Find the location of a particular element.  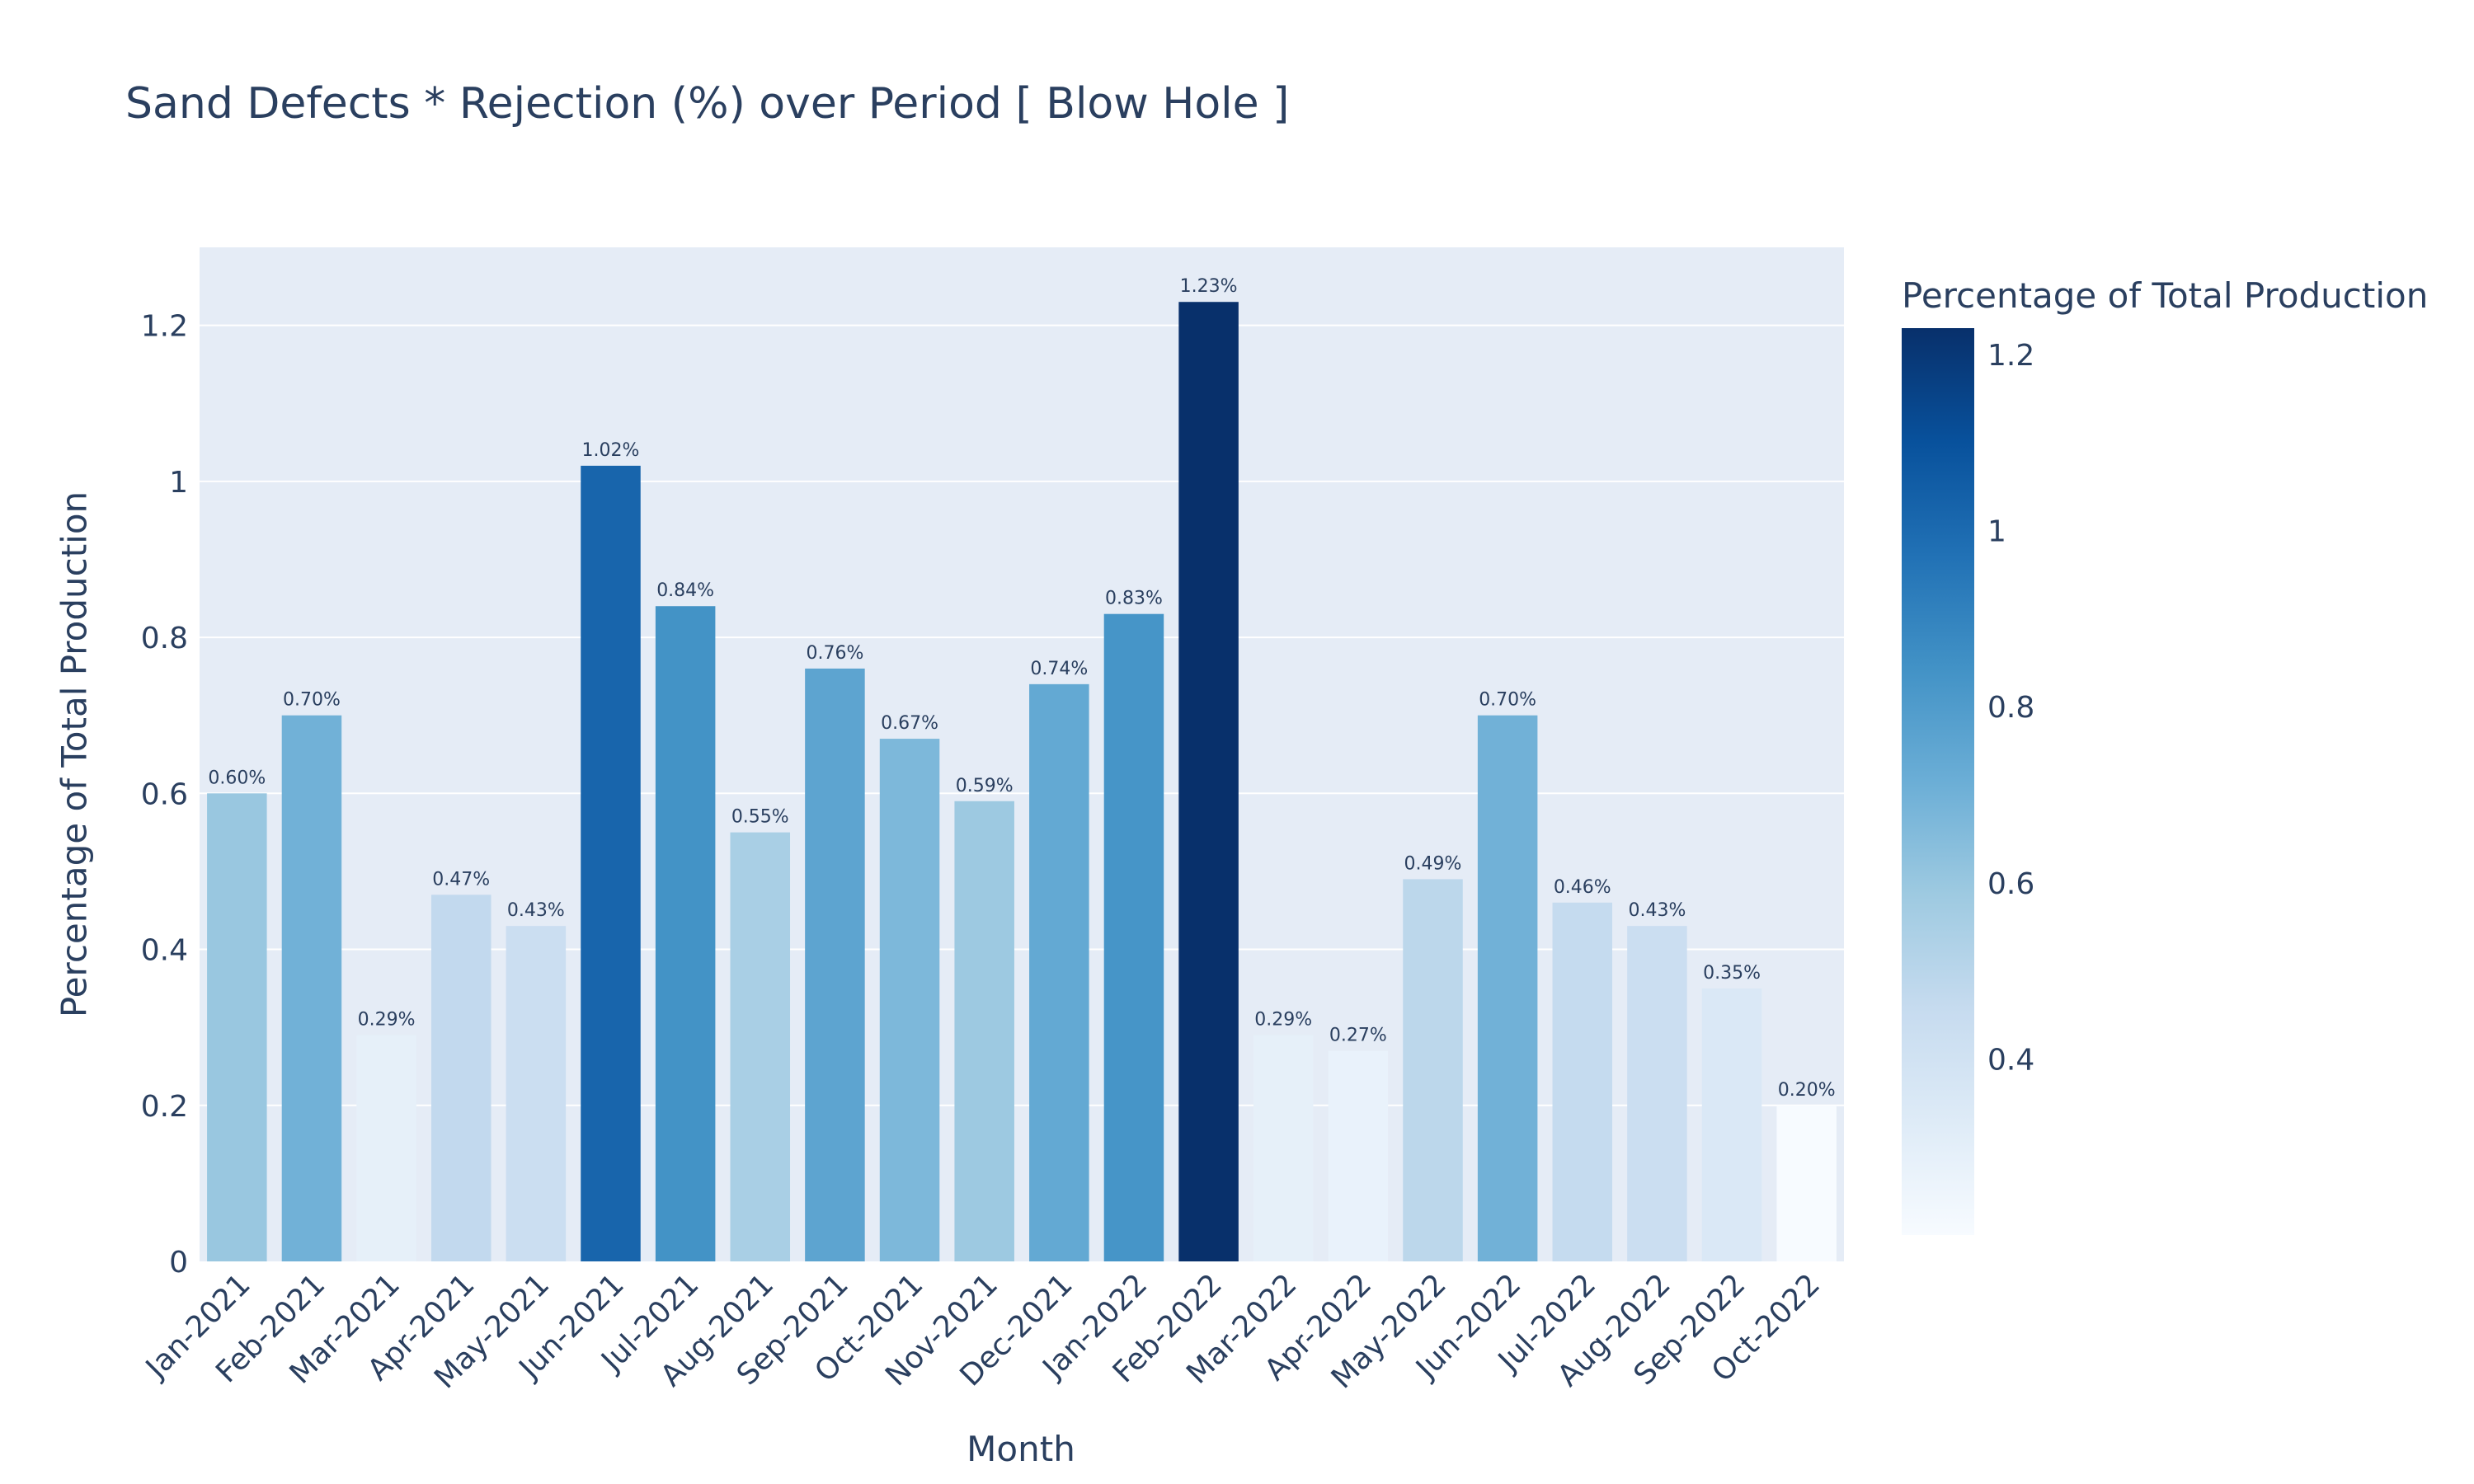

colorbar-tick-label: 0.4 is located at coordinates (2010, 1060).